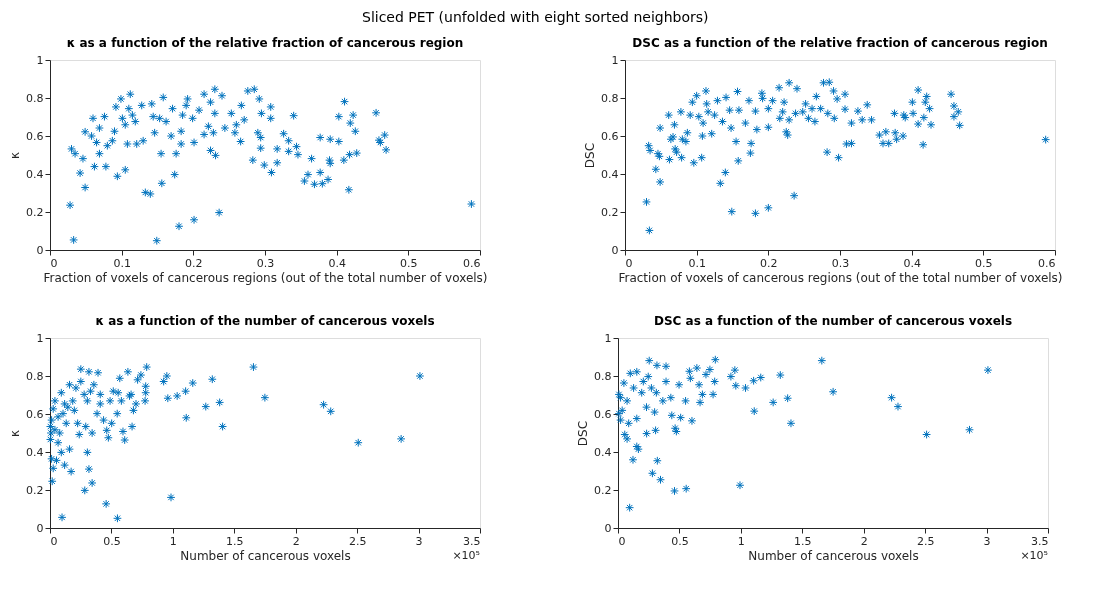 Image resolution: width=1094 pixels, height=598 pixels. What do you see at coordinates (535, 16) in the screenshot?
I see `text: Sliced PET (unfolded with eight sorted neighbors)` at bounding box center [535, 16].